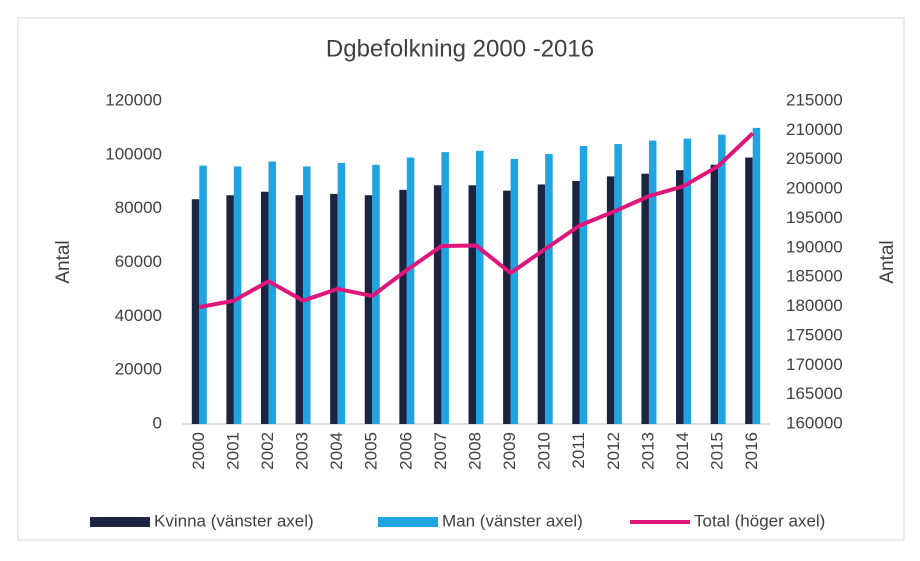 The image size is (920, 561). I want to click on y-tick-label: 120000, so click(133, 99).